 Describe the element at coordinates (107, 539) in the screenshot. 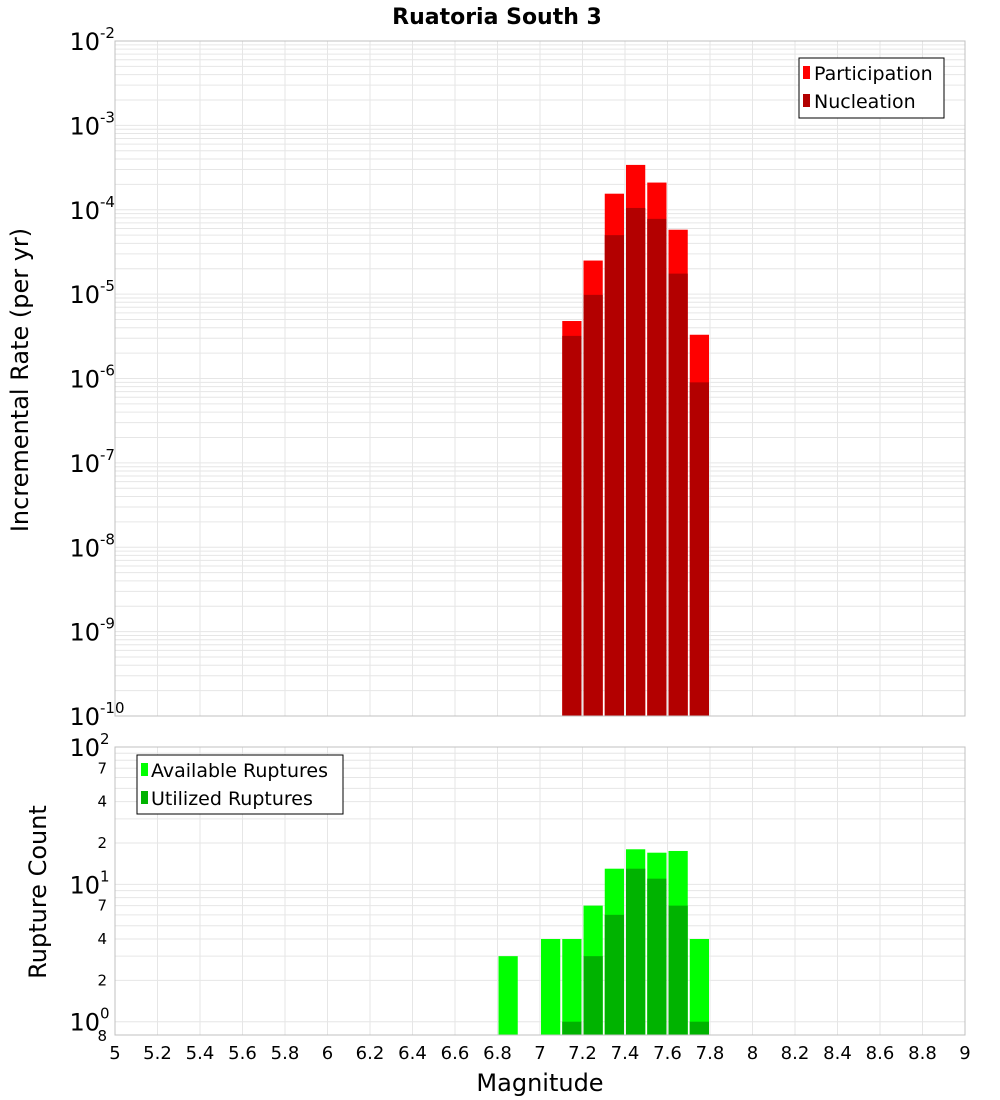

I see `y-tick-exponent: -8` at that location.